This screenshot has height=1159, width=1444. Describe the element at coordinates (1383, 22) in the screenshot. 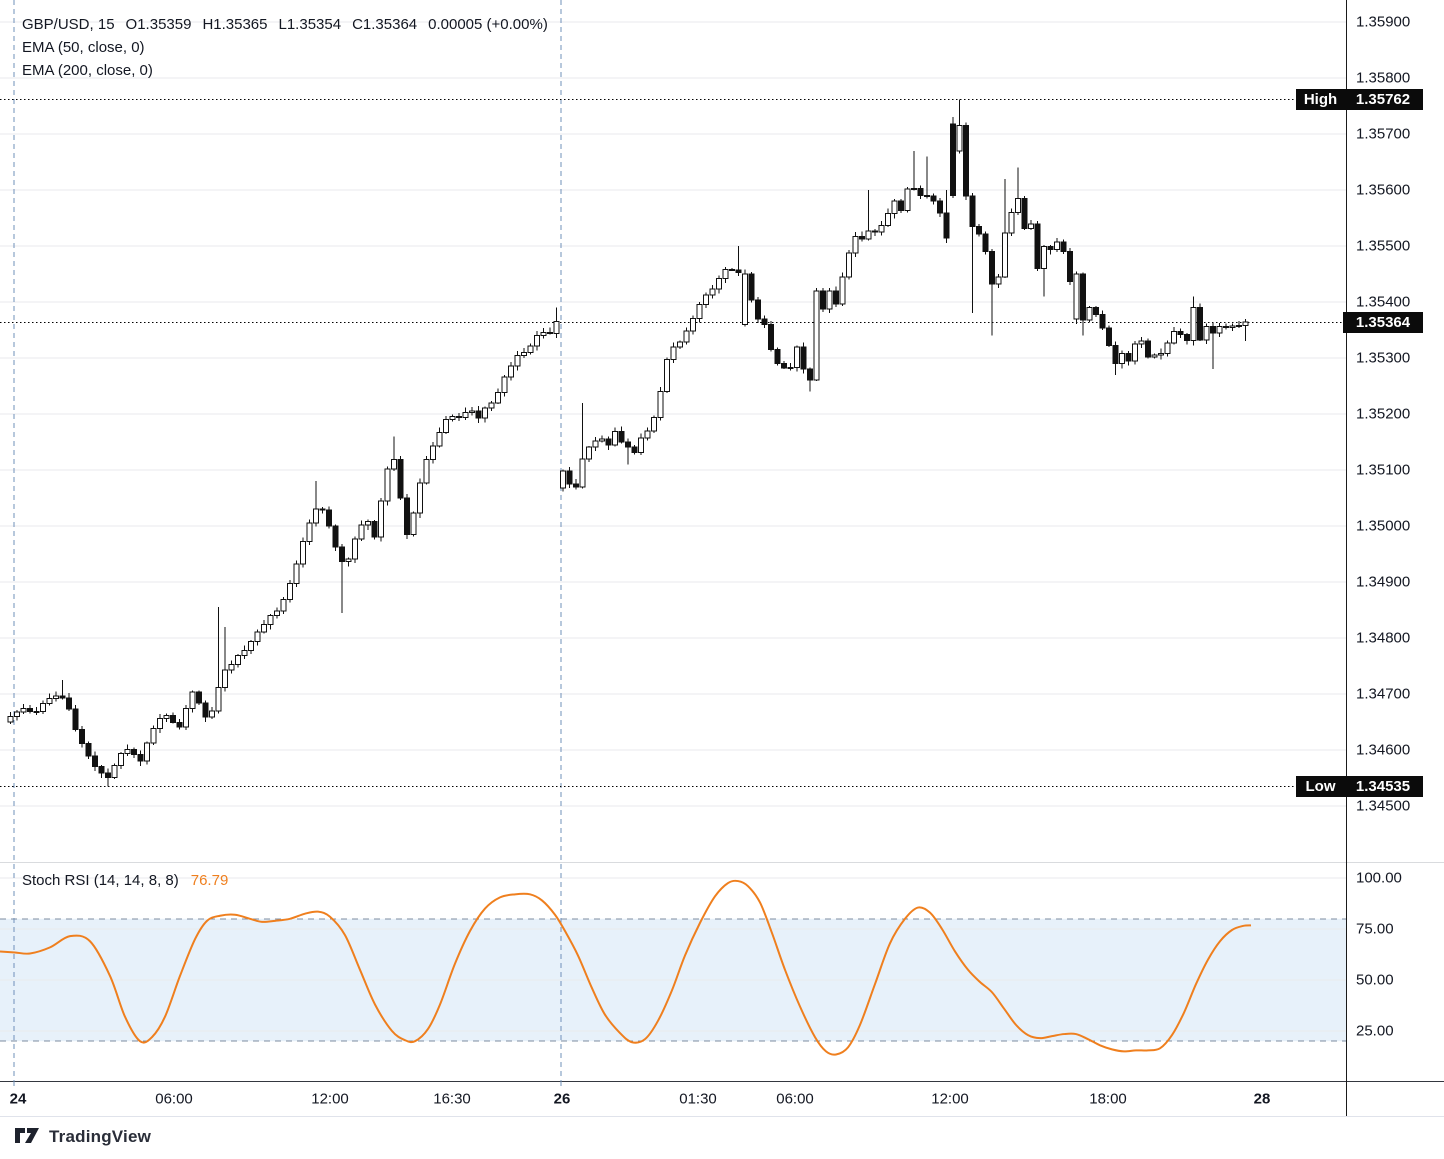

I see `price-tick-label: 1.35900` at that location.